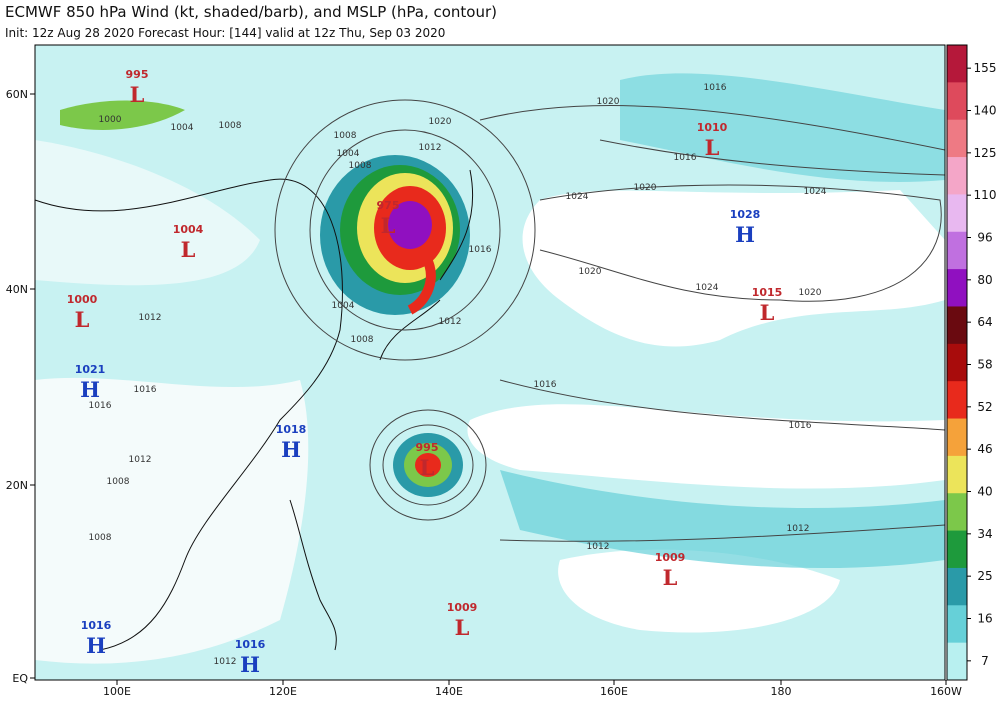 The height and width of the screenshot is (703, 1000). I want to click on colorbar-label: 52, so click(984, 407).